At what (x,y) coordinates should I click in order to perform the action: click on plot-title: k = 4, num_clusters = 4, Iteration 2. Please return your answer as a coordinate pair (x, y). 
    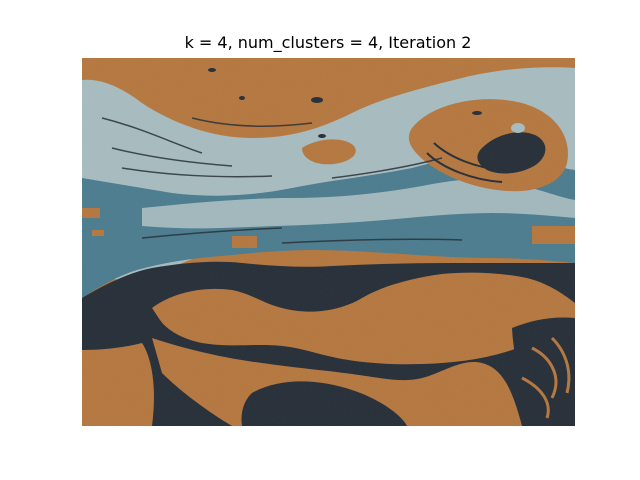
    Looking at the image, I should click on (328, 42).